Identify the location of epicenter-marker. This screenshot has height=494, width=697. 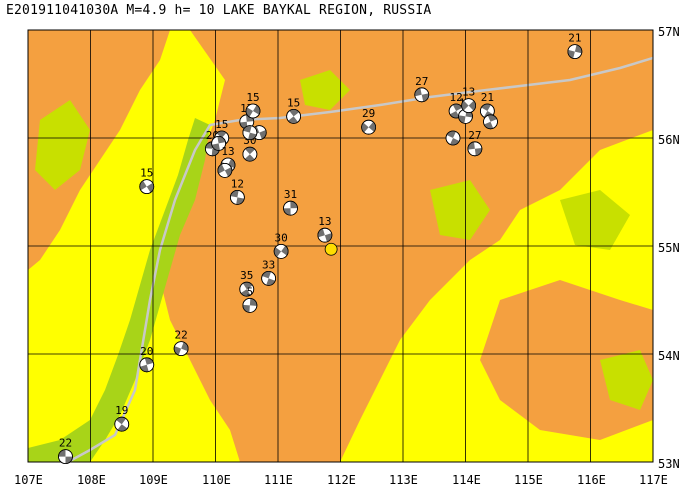
(331, 249).